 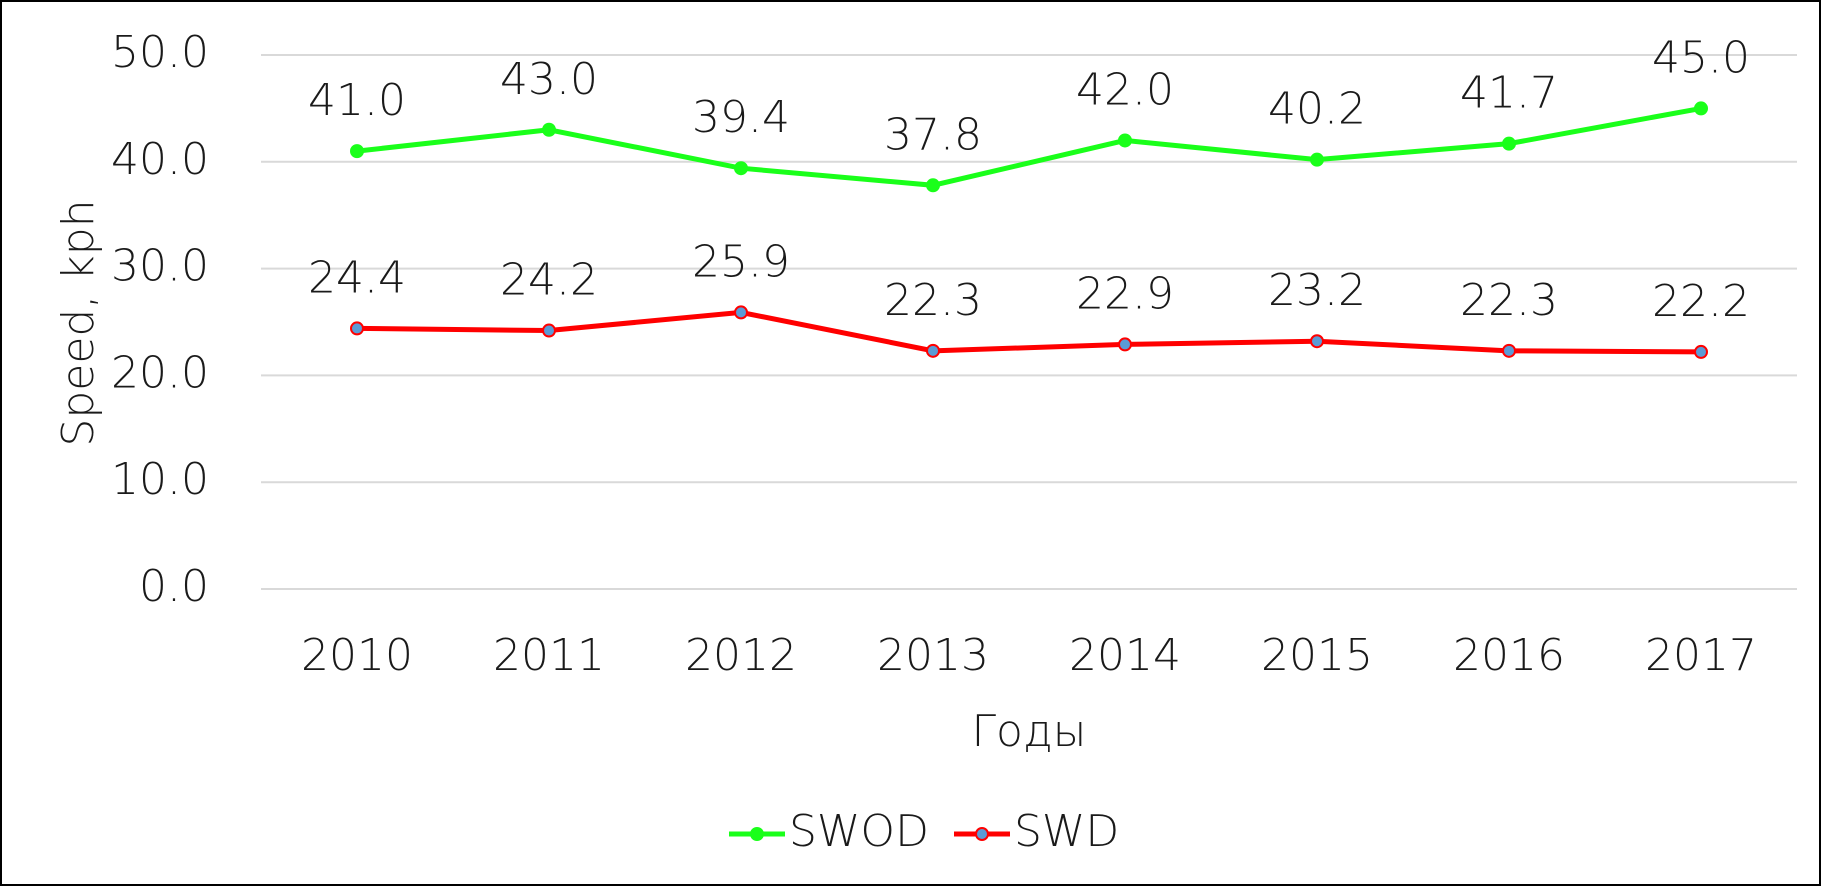 What do you see at coordinates (1125, 293) in the screenshot?
I see `data-label: 22.9` at bounding box center [1125, 293].